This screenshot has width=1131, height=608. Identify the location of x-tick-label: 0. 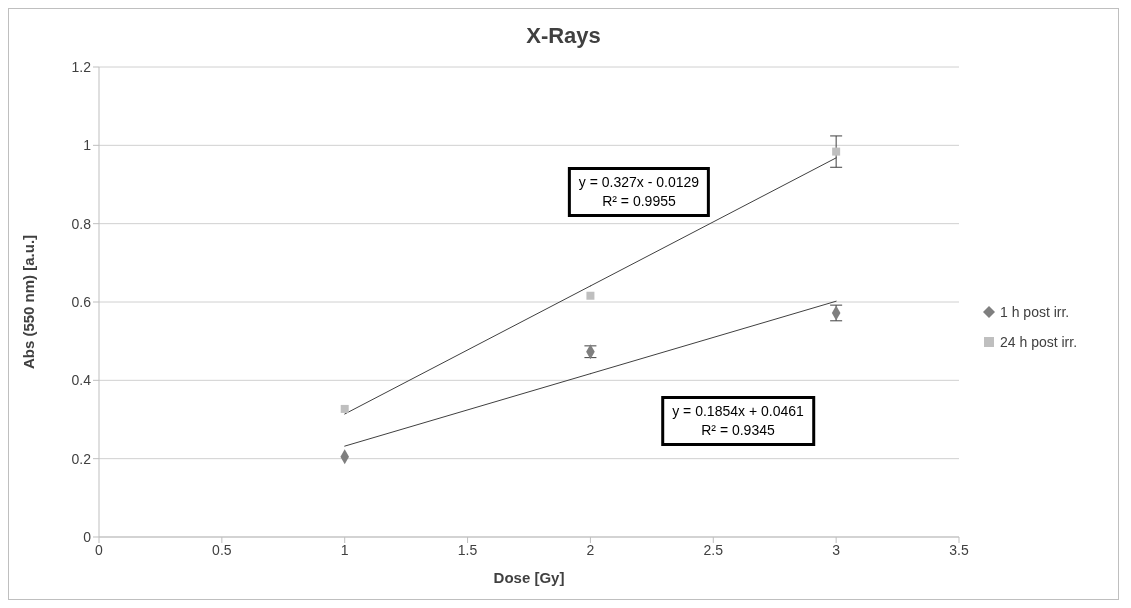
(99, 549).